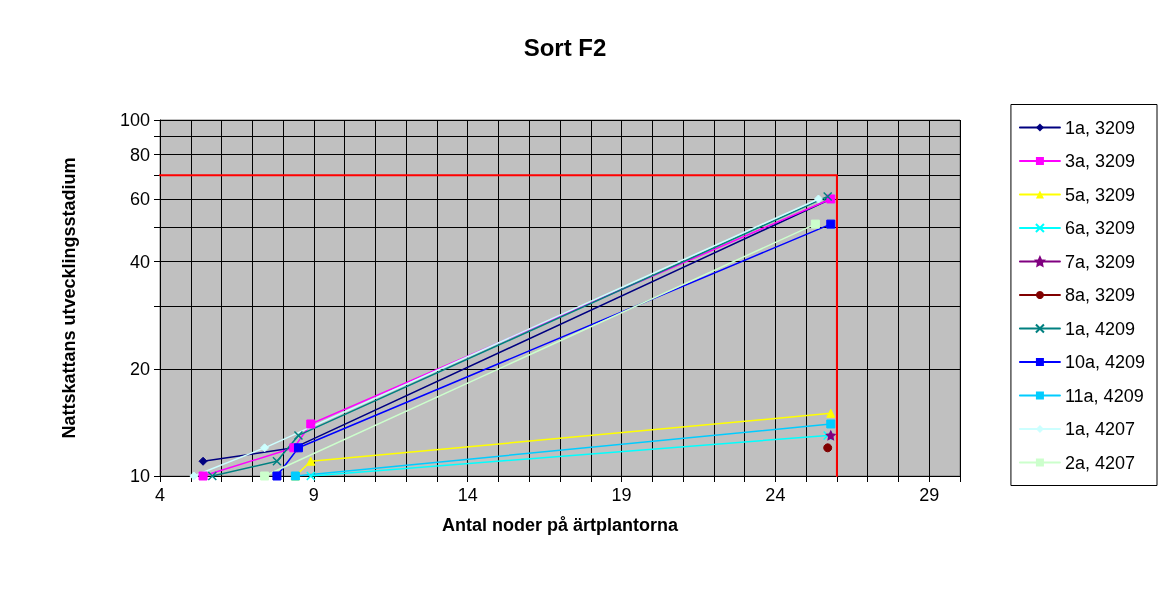 The height and width of the screenshot is (590, 1163). I want to click on x-tick-label: 14, so click(467, 495).